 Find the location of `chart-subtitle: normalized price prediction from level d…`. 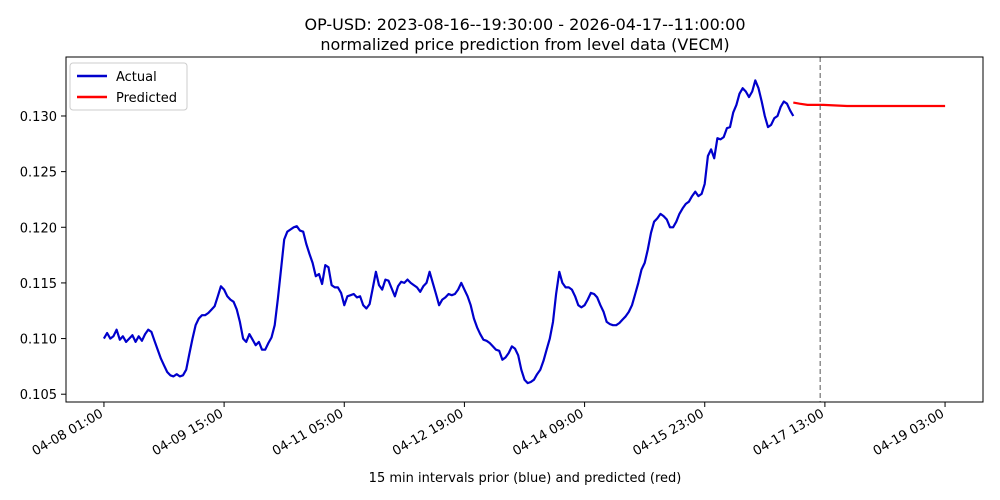

chart-subtitle: normalized price prediction from level d… is located at coordinates (524, 44).